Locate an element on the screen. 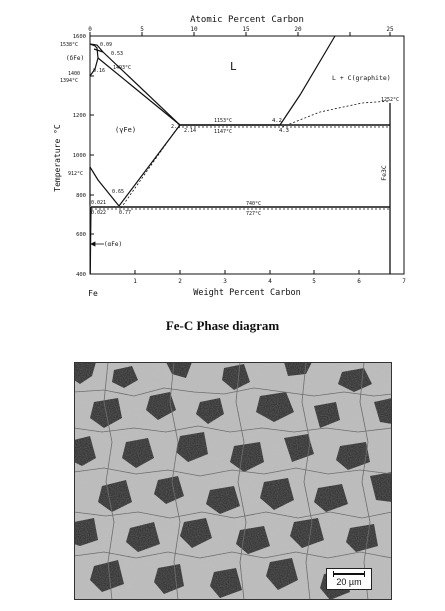 The image size is (445, 611). label-alpha-fe: (αFe) is located at coordinates (113, 244).